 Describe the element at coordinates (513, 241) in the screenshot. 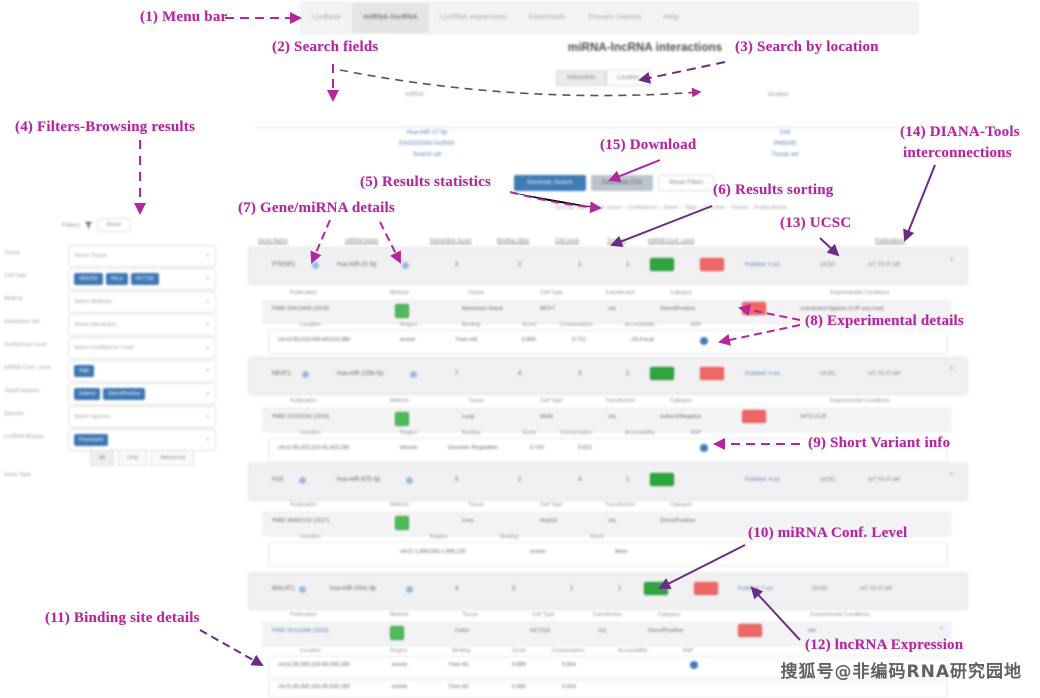

I see `col-header-sites: Binding Sites` at that location.